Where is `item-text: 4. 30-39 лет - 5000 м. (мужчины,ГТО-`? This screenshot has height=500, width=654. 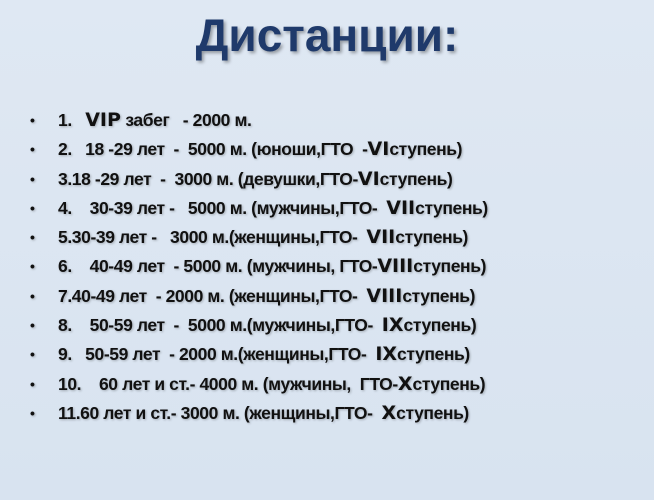 item-text: 4. 30-39 лет - 5000 м. (мужчины,ГТО- is located at coordinates (222, 207).